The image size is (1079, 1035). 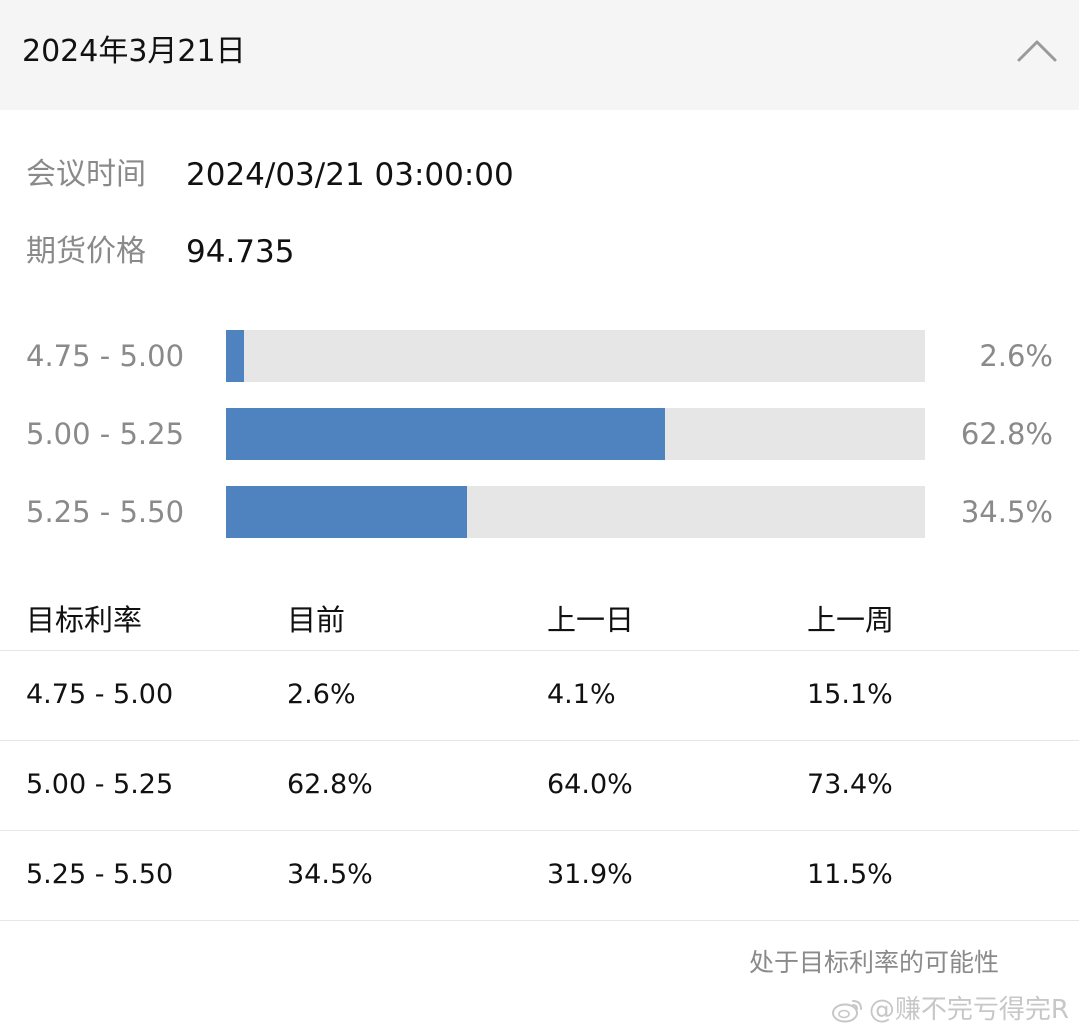 I want to click on table-row: 5.00 - 5.25 62.8% 64.0% 73.4%, so click(x=539, y=786).